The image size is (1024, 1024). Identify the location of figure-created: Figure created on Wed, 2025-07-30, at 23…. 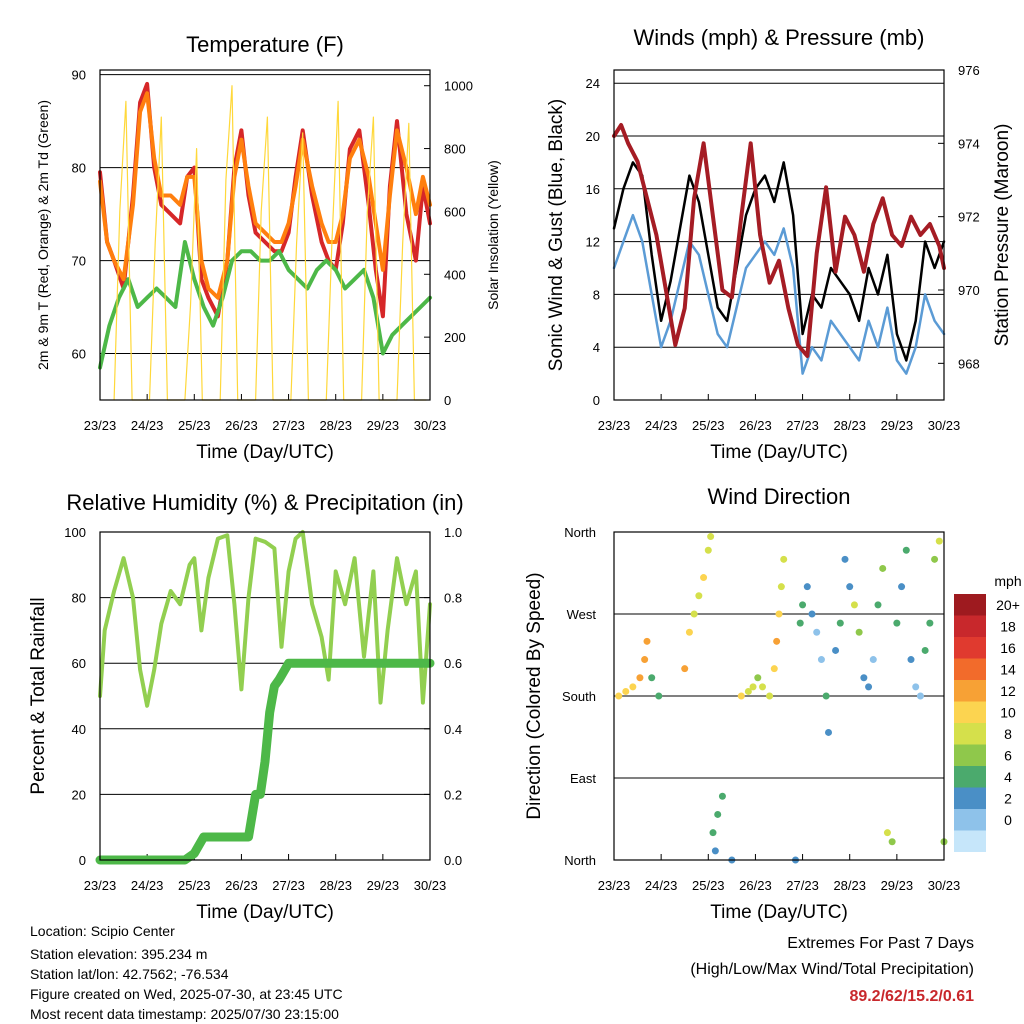
(186, 994).